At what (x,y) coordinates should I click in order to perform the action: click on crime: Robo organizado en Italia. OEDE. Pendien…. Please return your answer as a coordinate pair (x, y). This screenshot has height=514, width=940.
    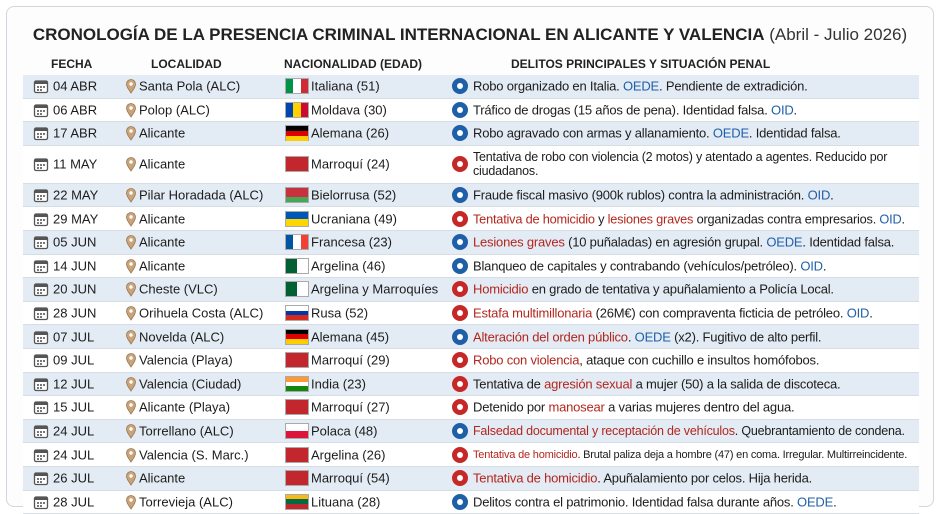
    Looking at the image, I should click on (693, 86).